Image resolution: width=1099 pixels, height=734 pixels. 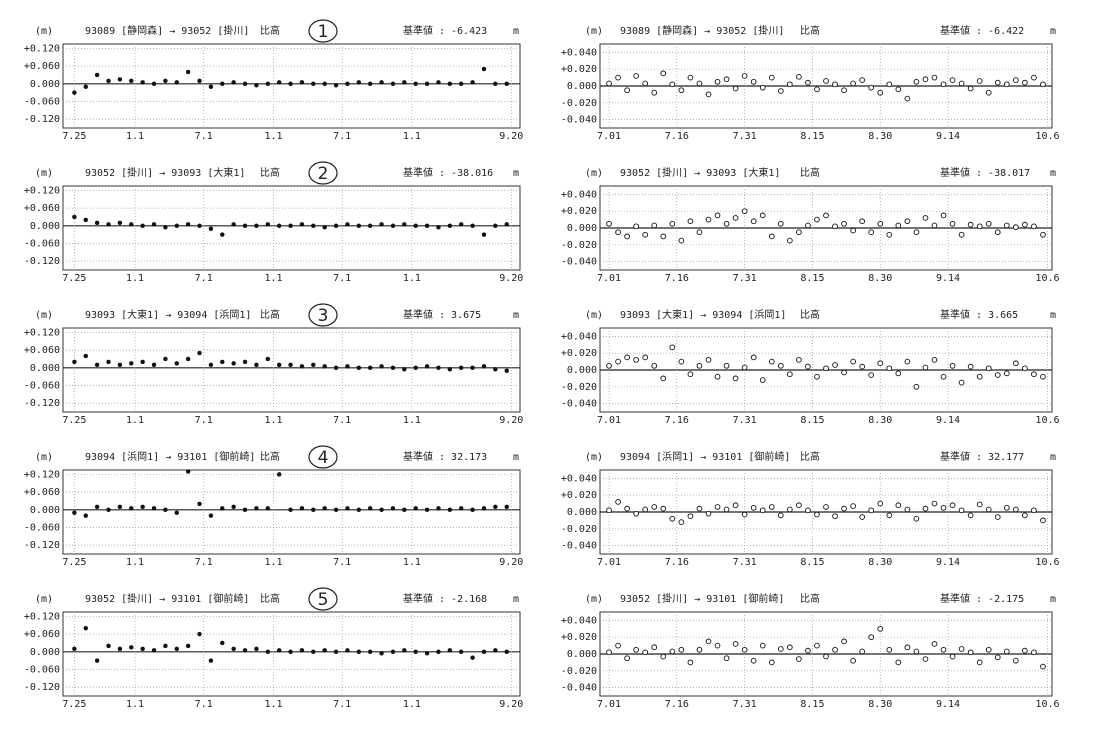 I want to click on x-tick-label: 7.1, so click(x=204, y=704).